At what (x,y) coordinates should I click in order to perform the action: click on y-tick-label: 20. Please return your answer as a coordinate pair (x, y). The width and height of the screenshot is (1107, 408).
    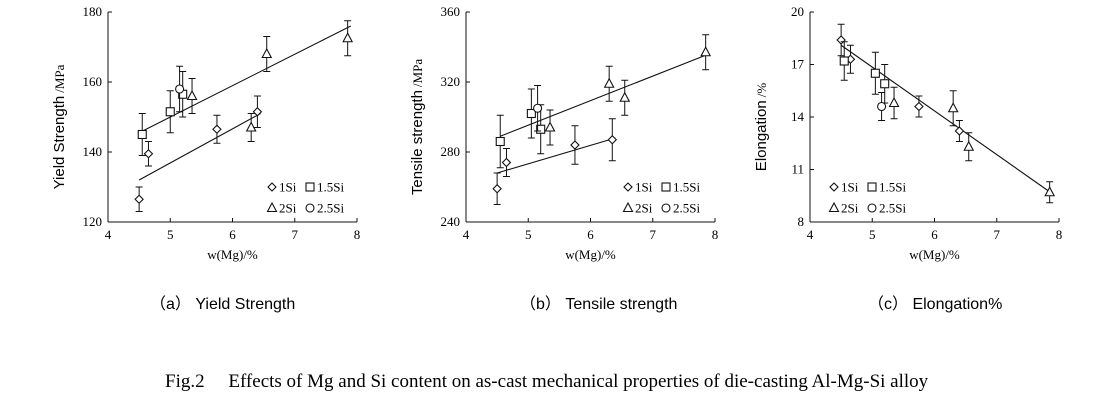
    Looking at the image, I should click on (797, 11).